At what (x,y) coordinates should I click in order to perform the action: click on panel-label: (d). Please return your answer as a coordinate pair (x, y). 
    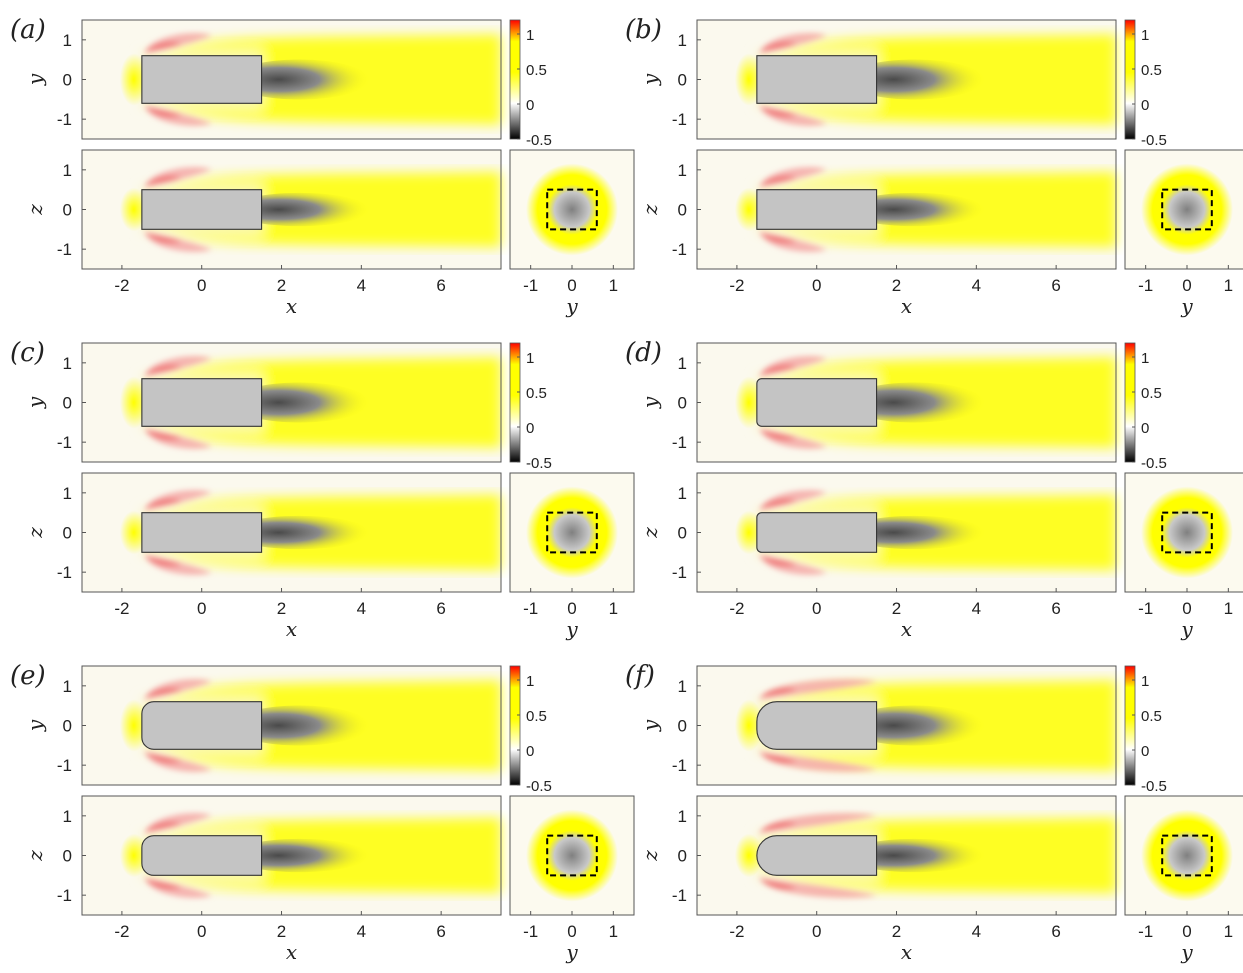
    Looking at the image, I should click on (643, 353).